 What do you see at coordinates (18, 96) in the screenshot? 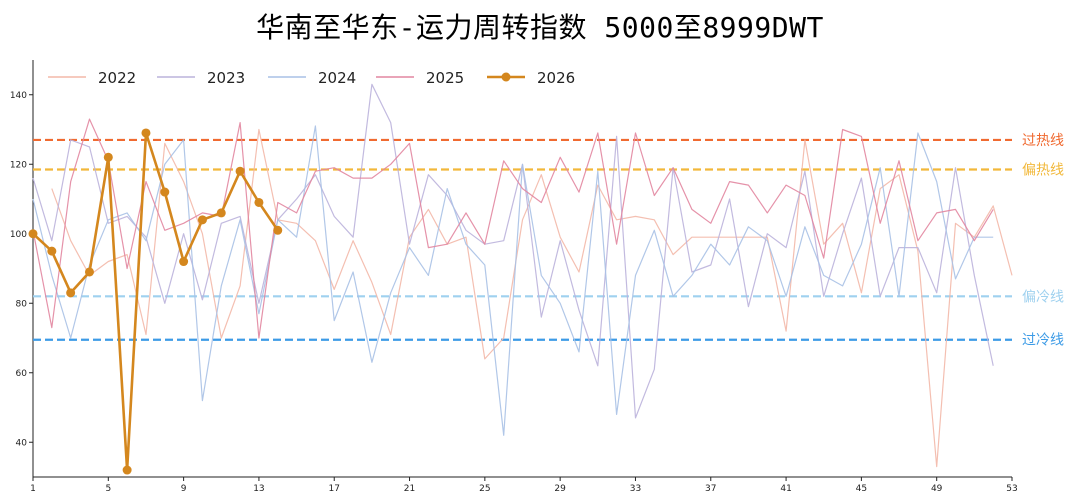
I see `y-tick-label: 140` at bounding box center [18, 96].